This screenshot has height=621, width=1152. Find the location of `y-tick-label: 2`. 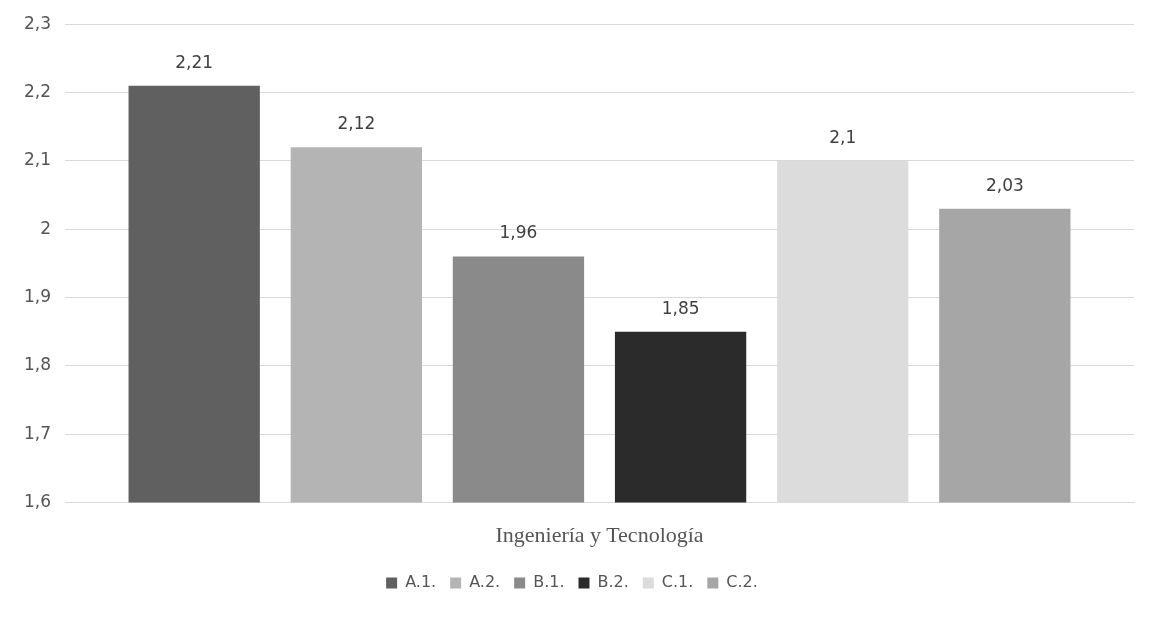

y-tick-label: 2 is located at coordinates (46, 227).